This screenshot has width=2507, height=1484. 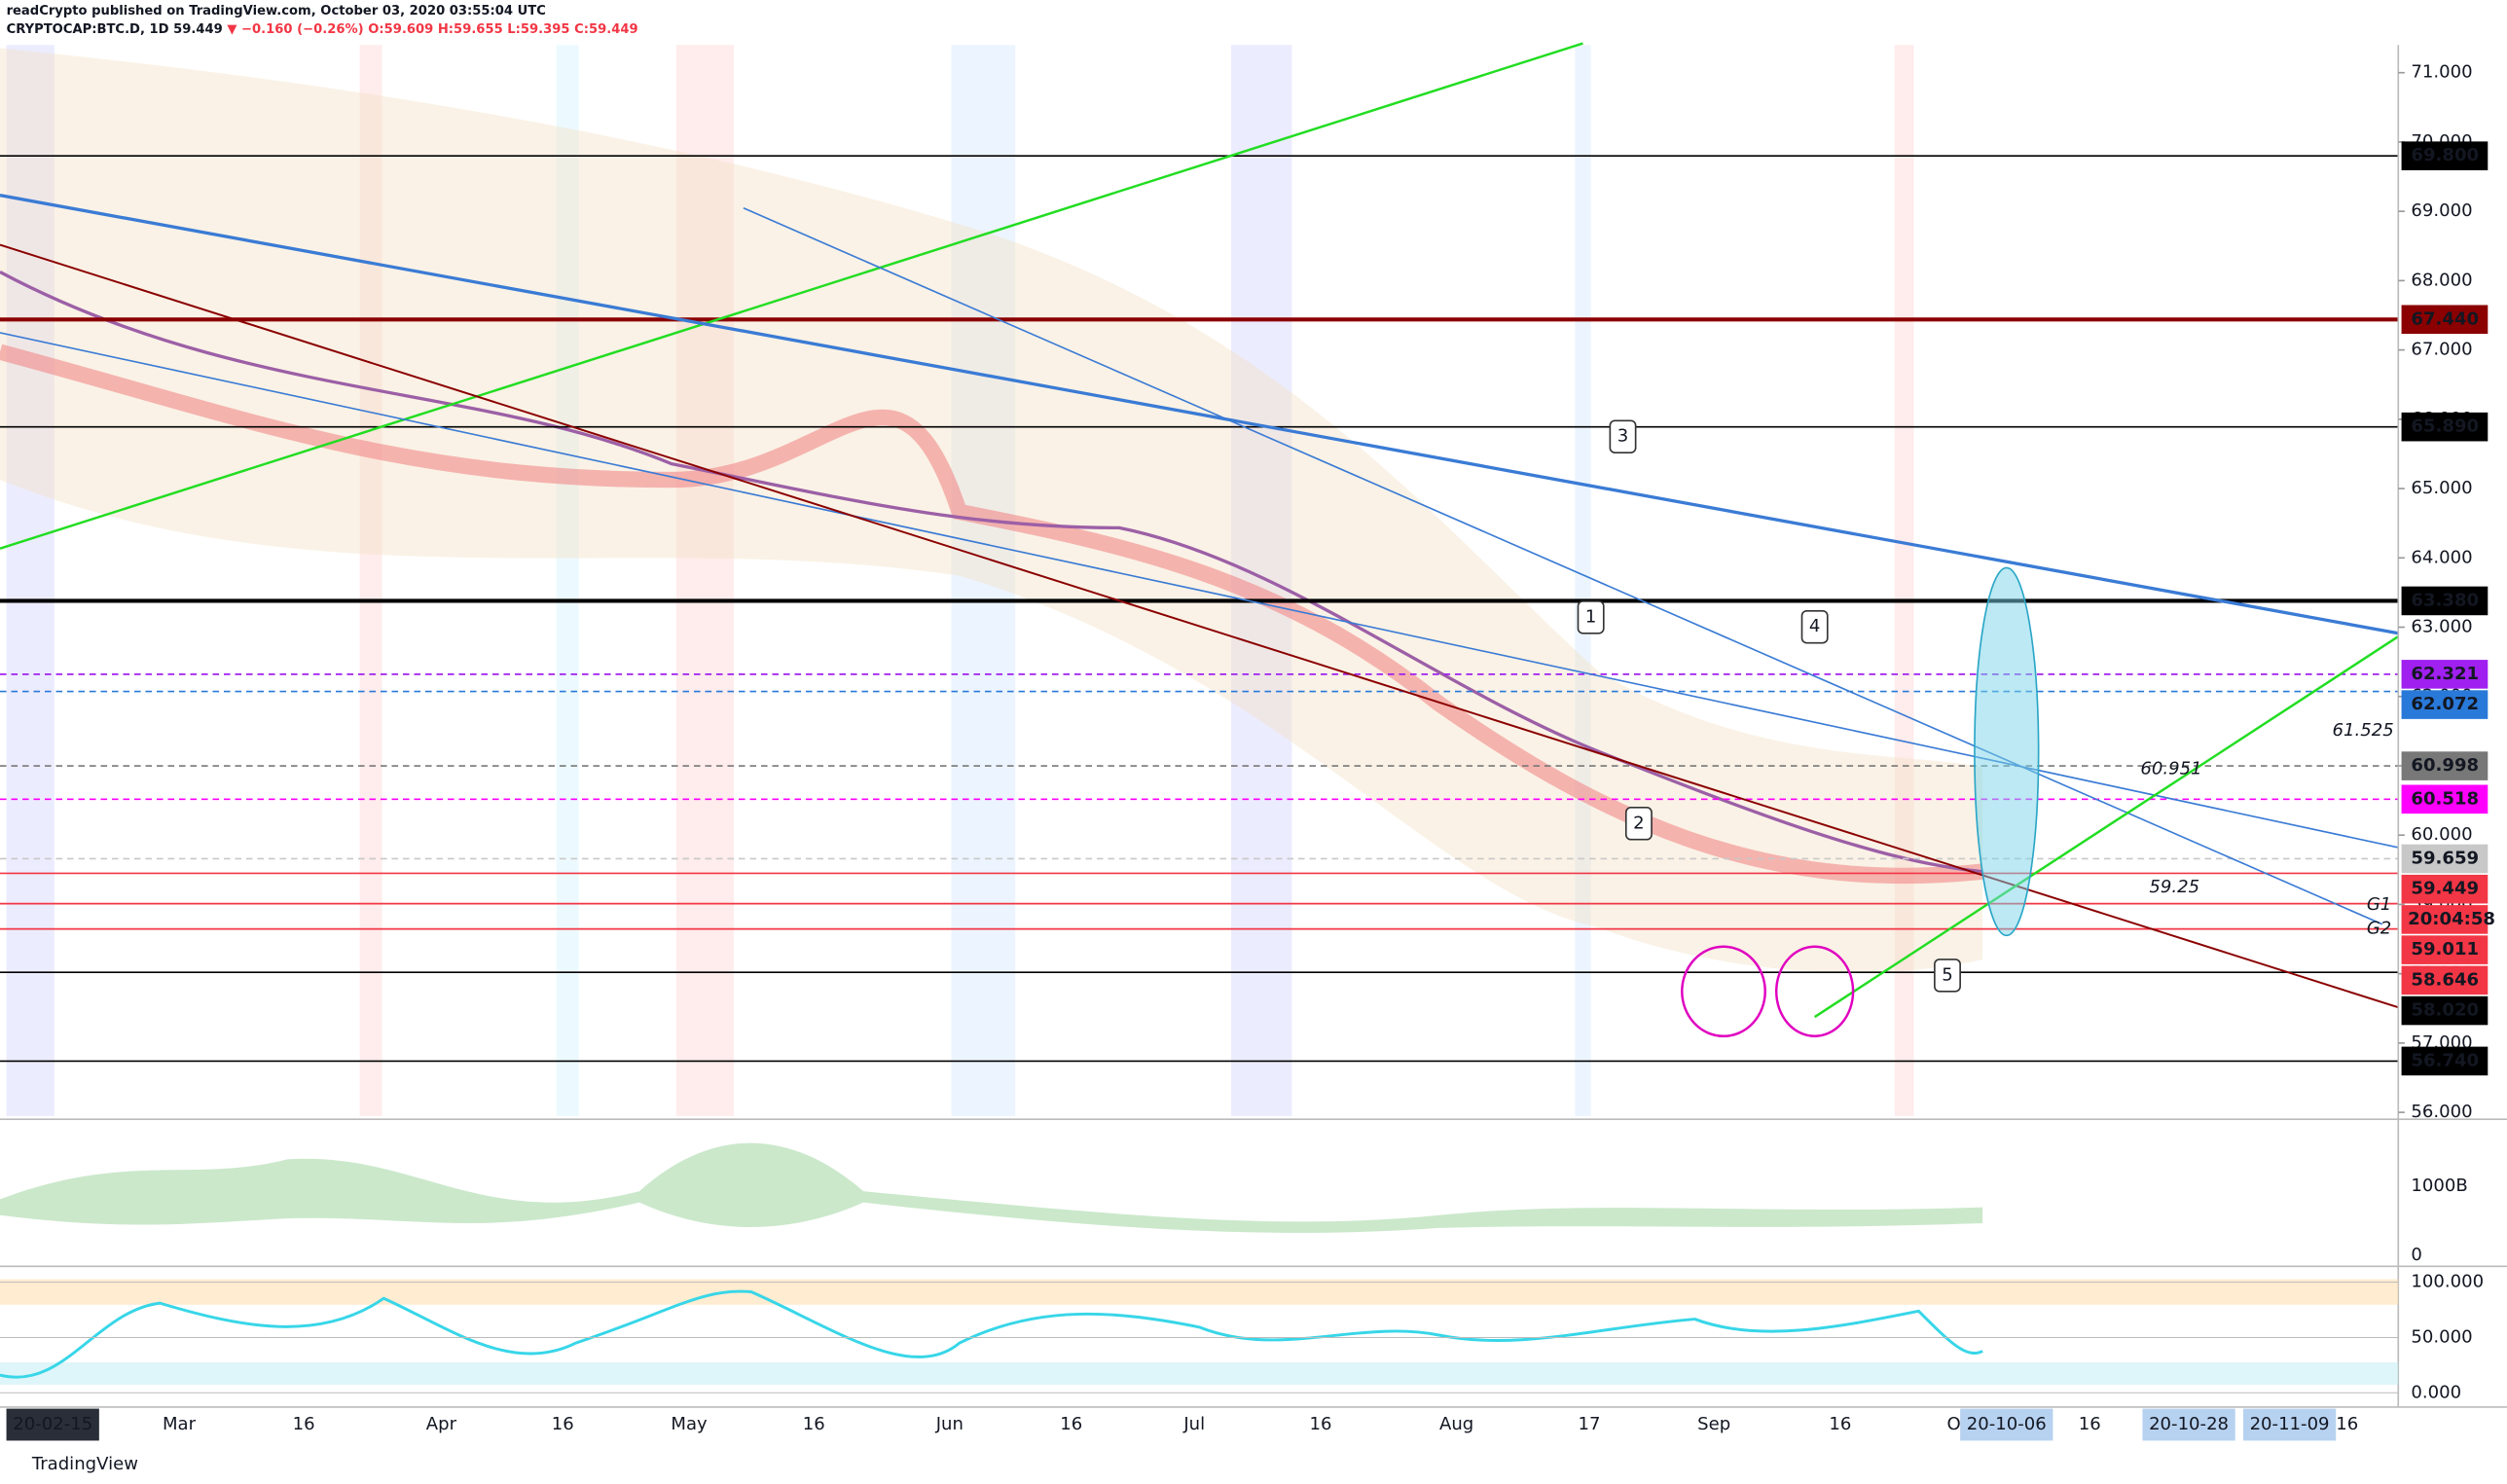 I want to click on x-tick-label: O, so click(x=1953, y=1424).